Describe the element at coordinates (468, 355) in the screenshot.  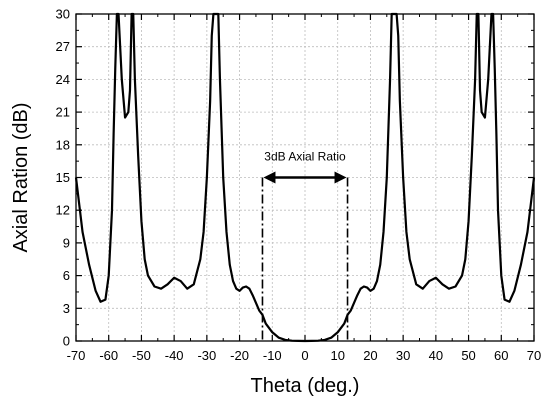
I see `x-tick-label: 50` at that location.